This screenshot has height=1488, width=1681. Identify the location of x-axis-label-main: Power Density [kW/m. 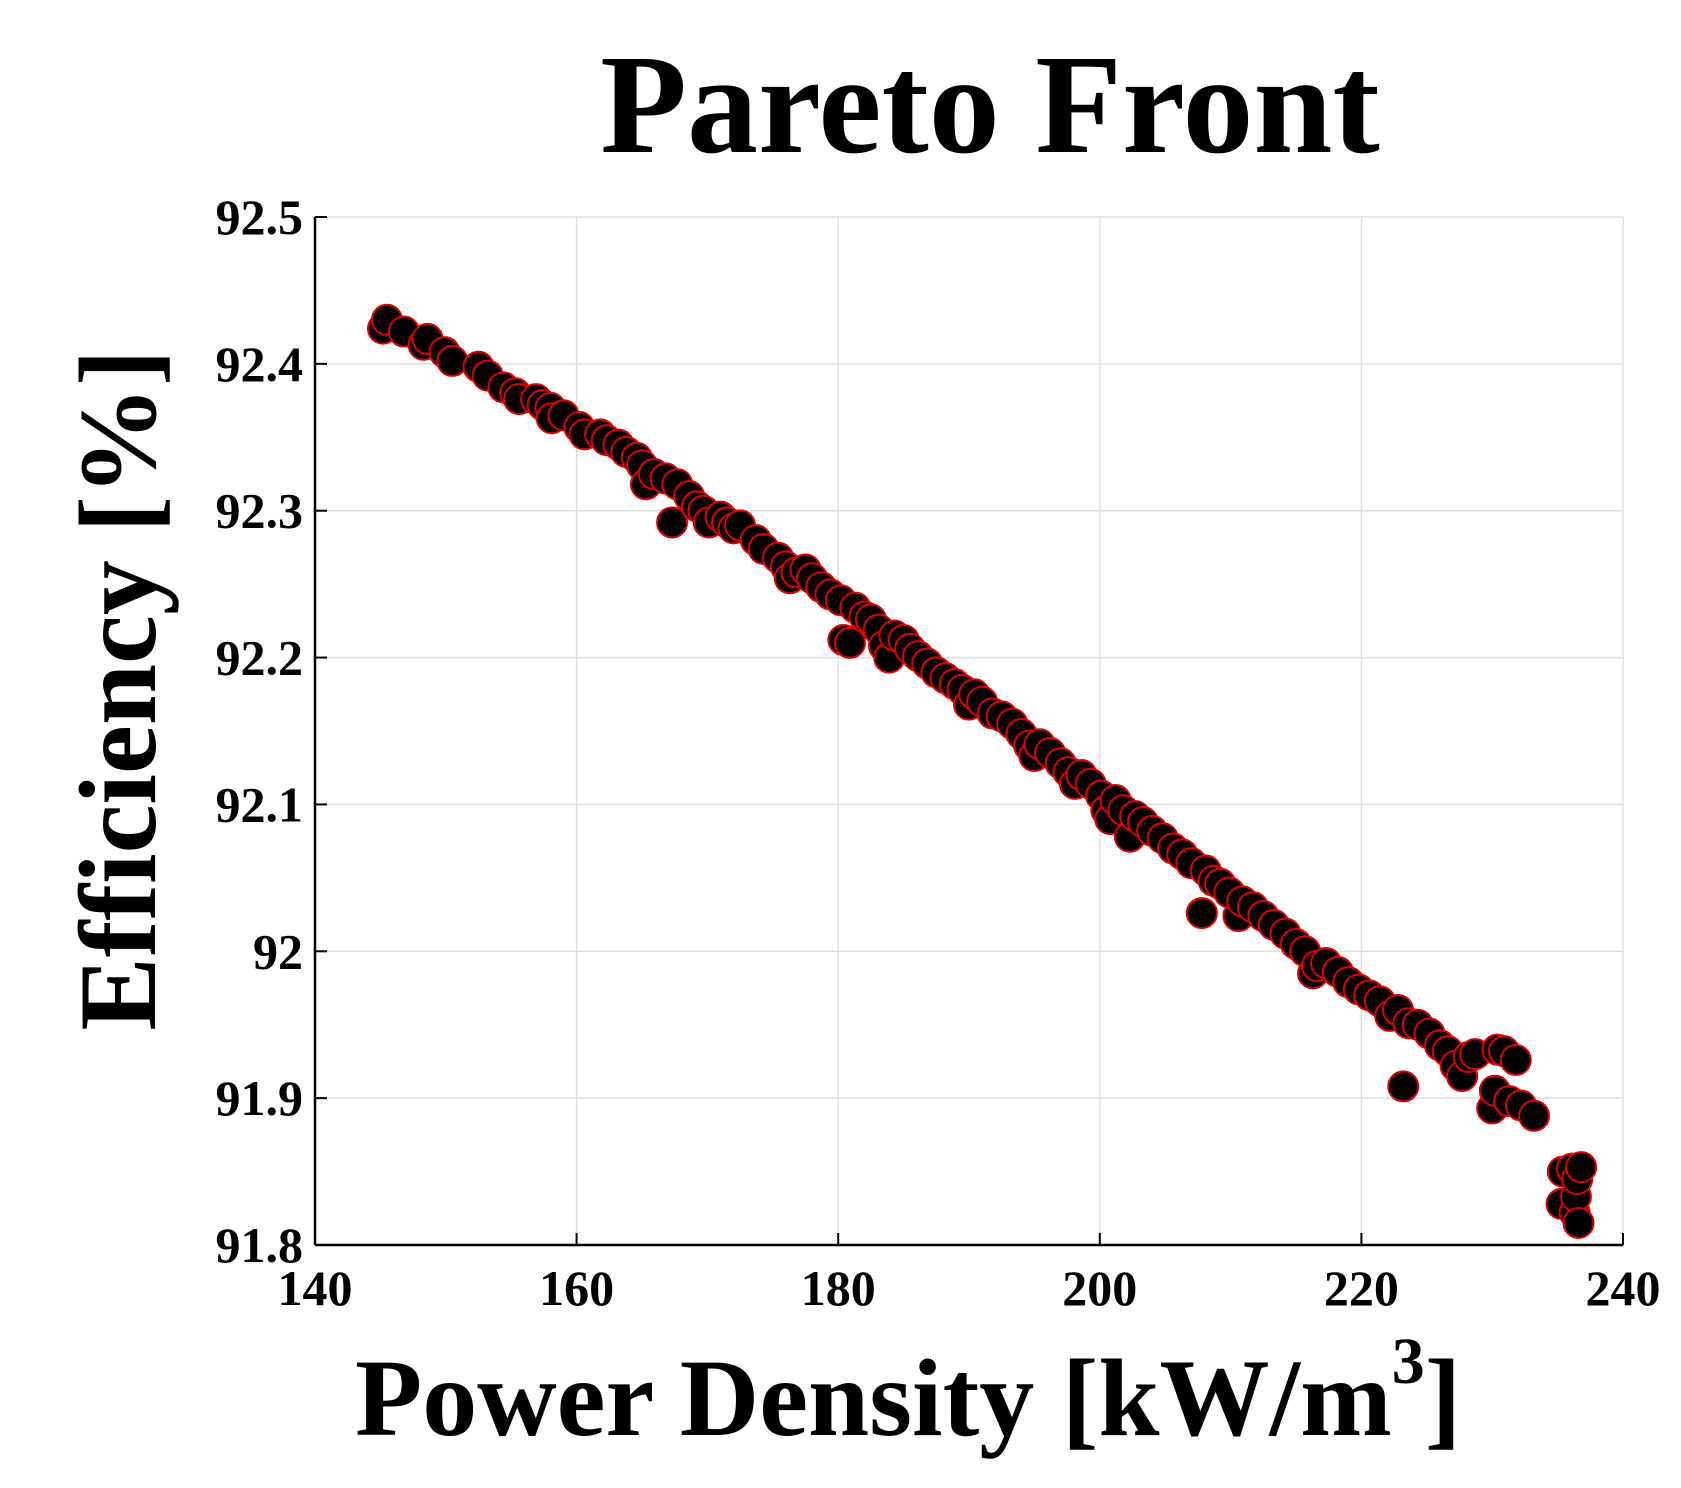
(873, 1398).